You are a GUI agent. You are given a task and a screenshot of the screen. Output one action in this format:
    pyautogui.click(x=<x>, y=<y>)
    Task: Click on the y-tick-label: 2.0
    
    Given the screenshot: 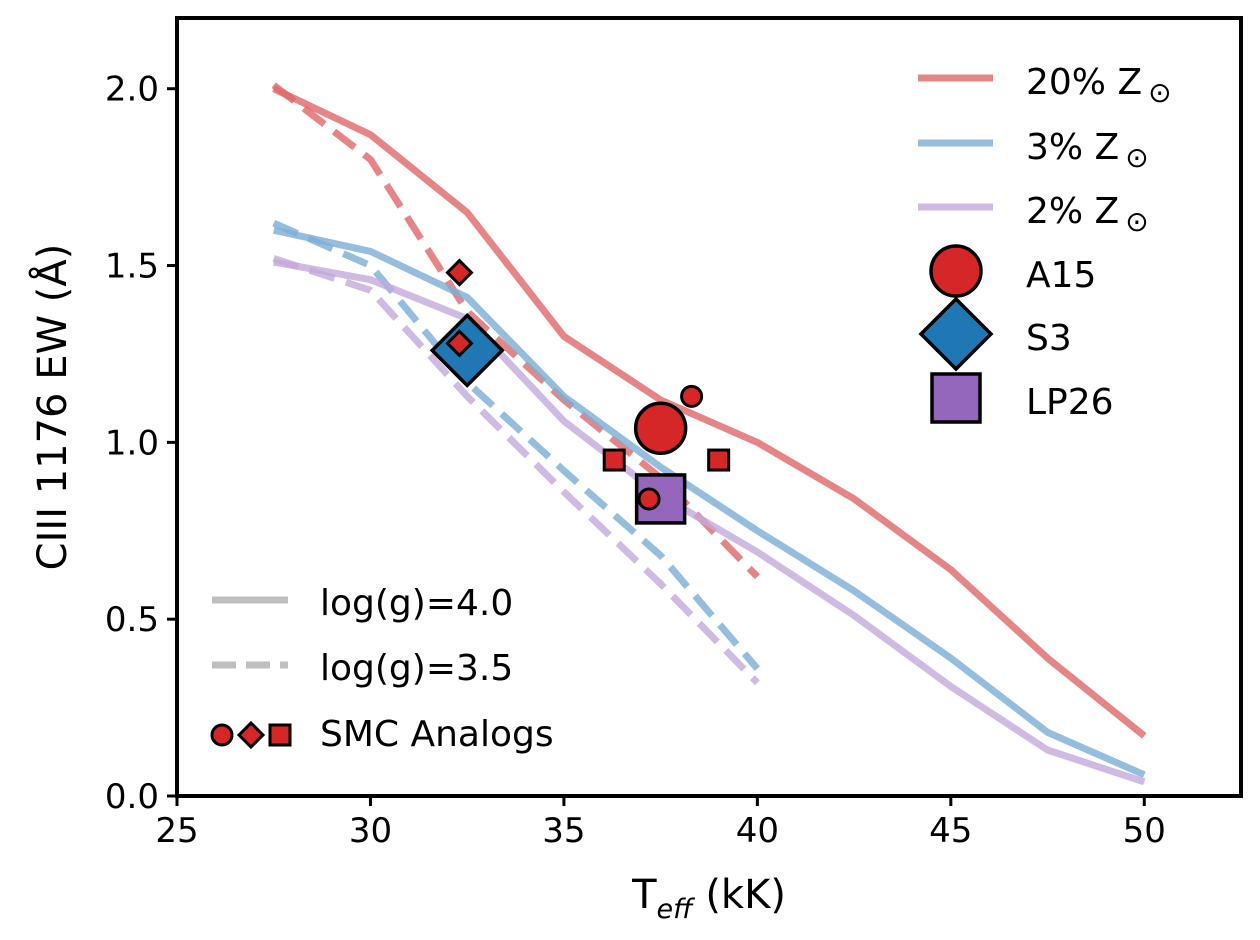 What is the action you would take?
    pyautogui.click(x=132, y=90)
    